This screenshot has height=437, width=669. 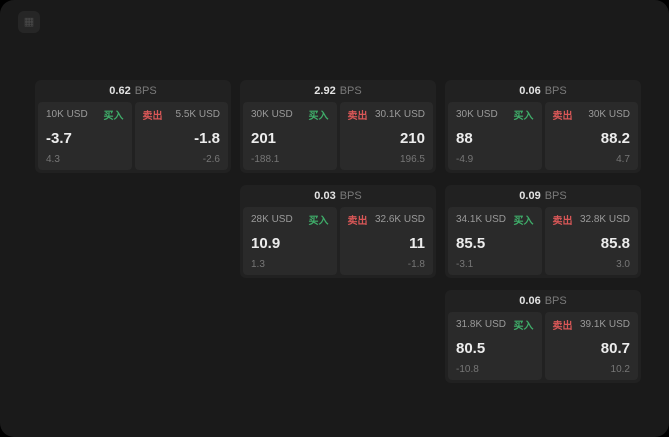 I want to click on sell-sub-value: 3.0, so click(x=623, y=264).